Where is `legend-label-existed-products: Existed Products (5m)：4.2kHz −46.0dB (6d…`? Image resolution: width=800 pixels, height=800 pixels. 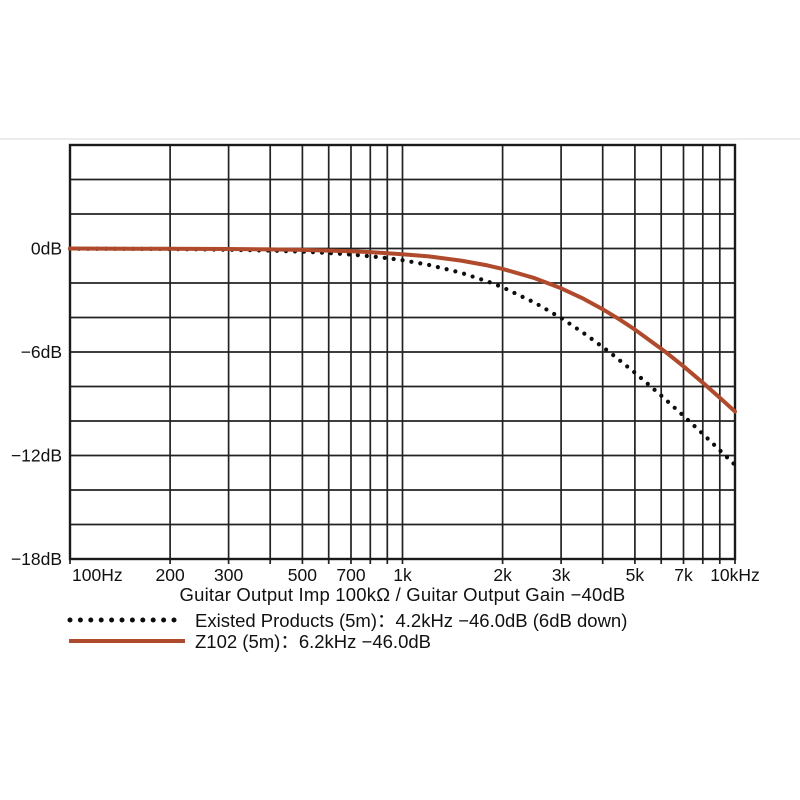 legend-label-existed-products: Existed Products (5m)：4.2kHz −46.0dB (6d… is located at coordinates (411, 620).